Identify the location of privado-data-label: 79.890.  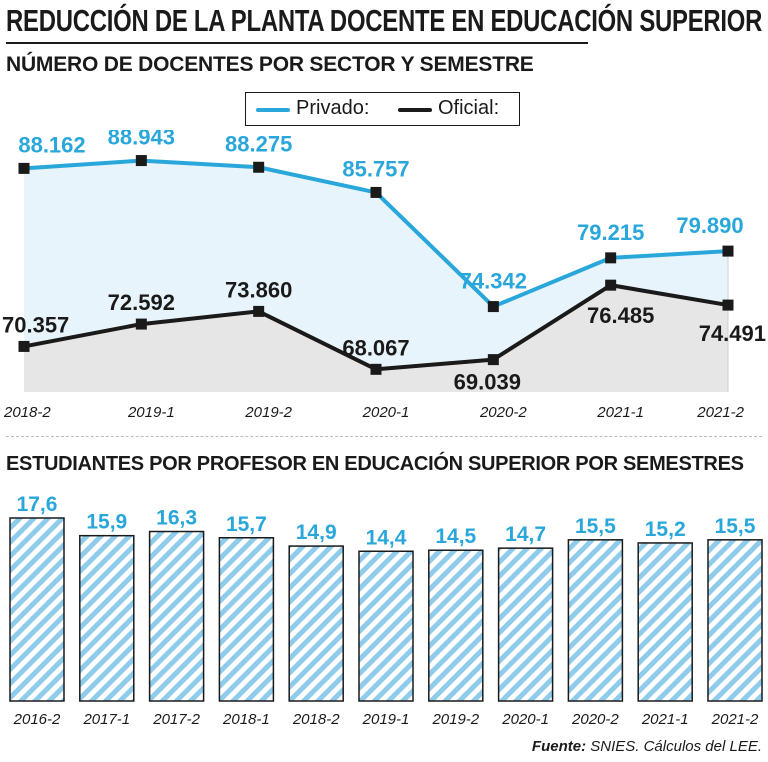
(709, 225).